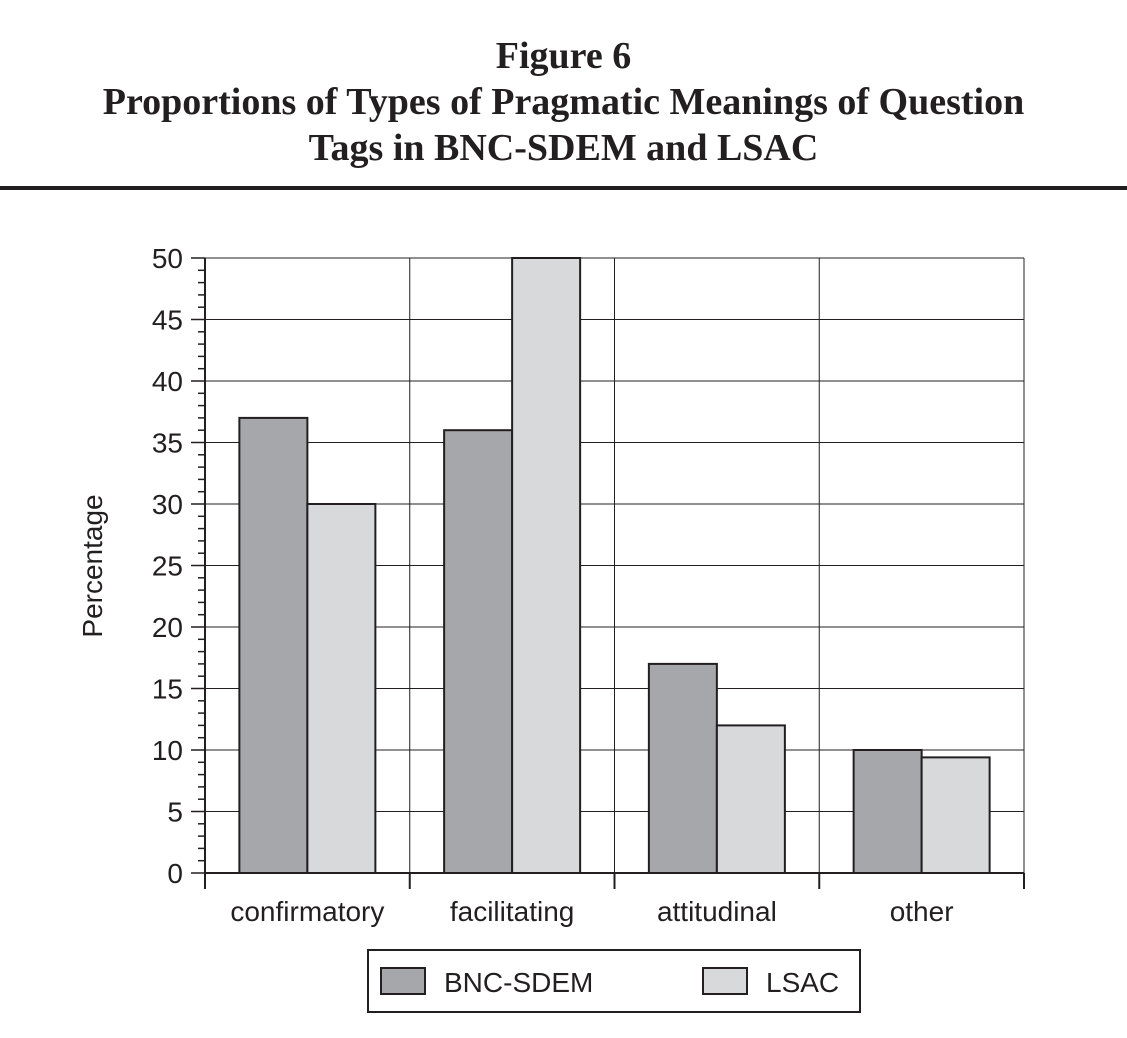 The width and height of the screenshot is (1127, 1038). I want to click on legend-box, so click(614, 981).